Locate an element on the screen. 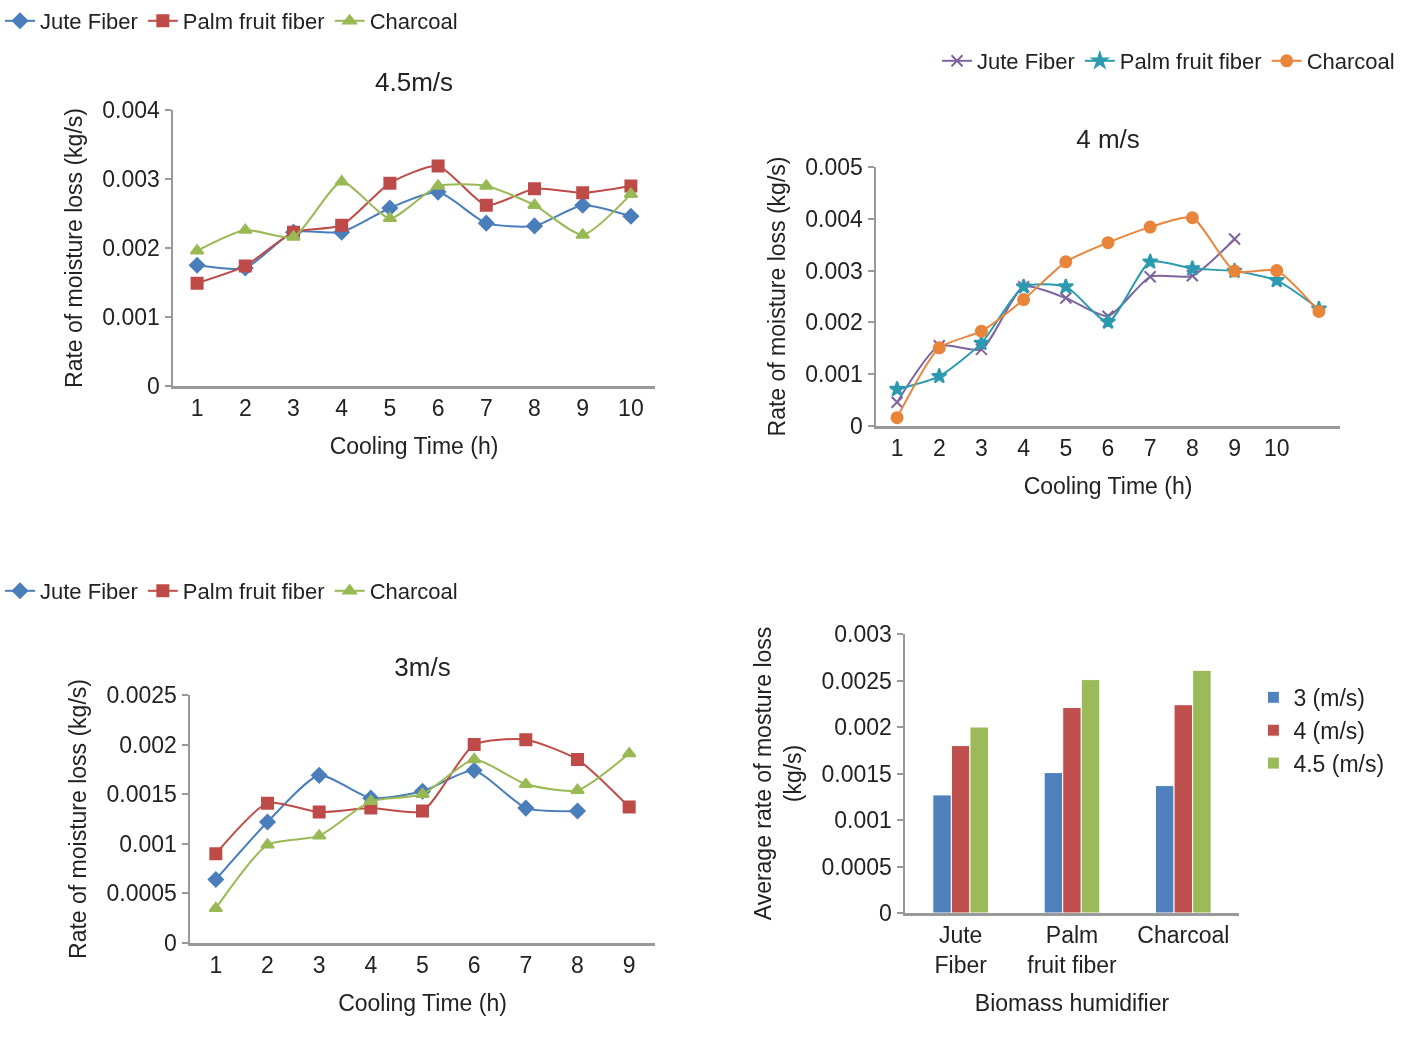 This screenshot has width=1401, height=1045. x-tick-label: Charcoal is located at coordinates (1183, 935).